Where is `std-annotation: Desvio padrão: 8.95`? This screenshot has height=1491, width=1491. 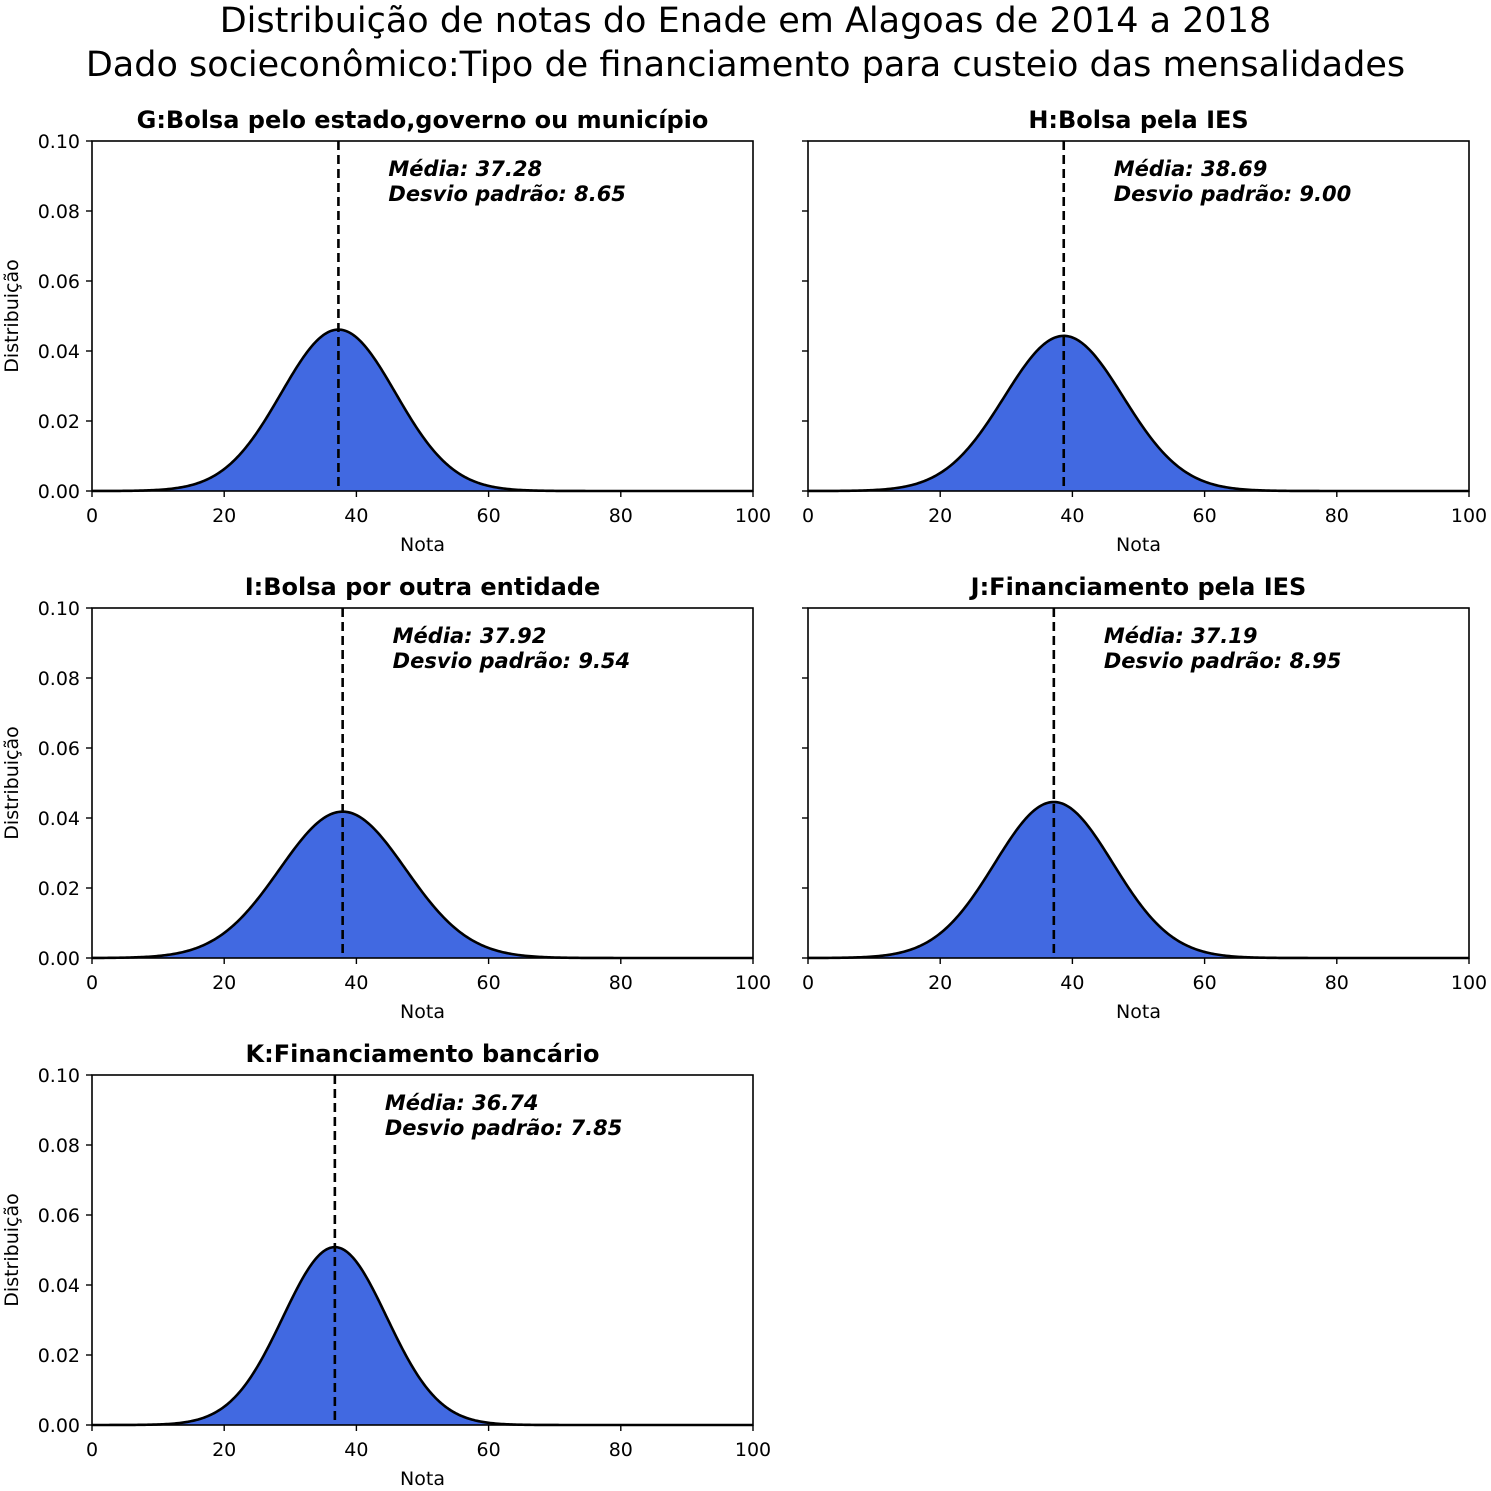 std-annotation: Desvio padrão: 8.95 is located at coordinates (1223, 661).